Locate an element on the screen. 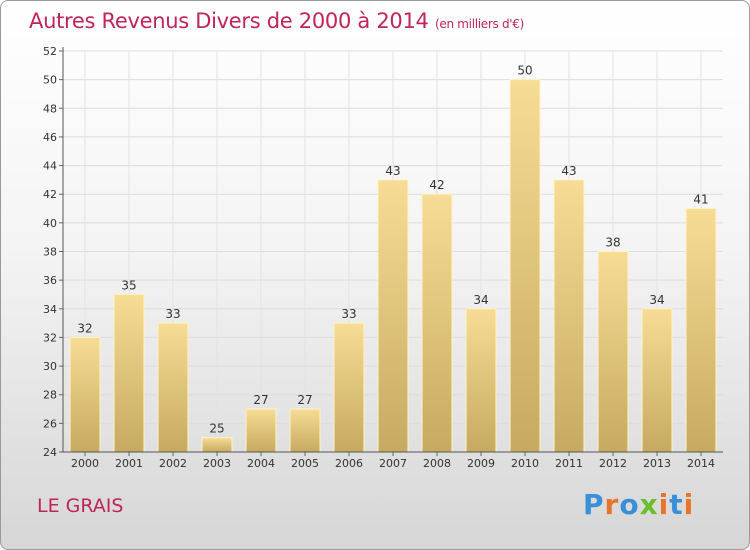  data-label: 42 is located at coordinates (436, 185).